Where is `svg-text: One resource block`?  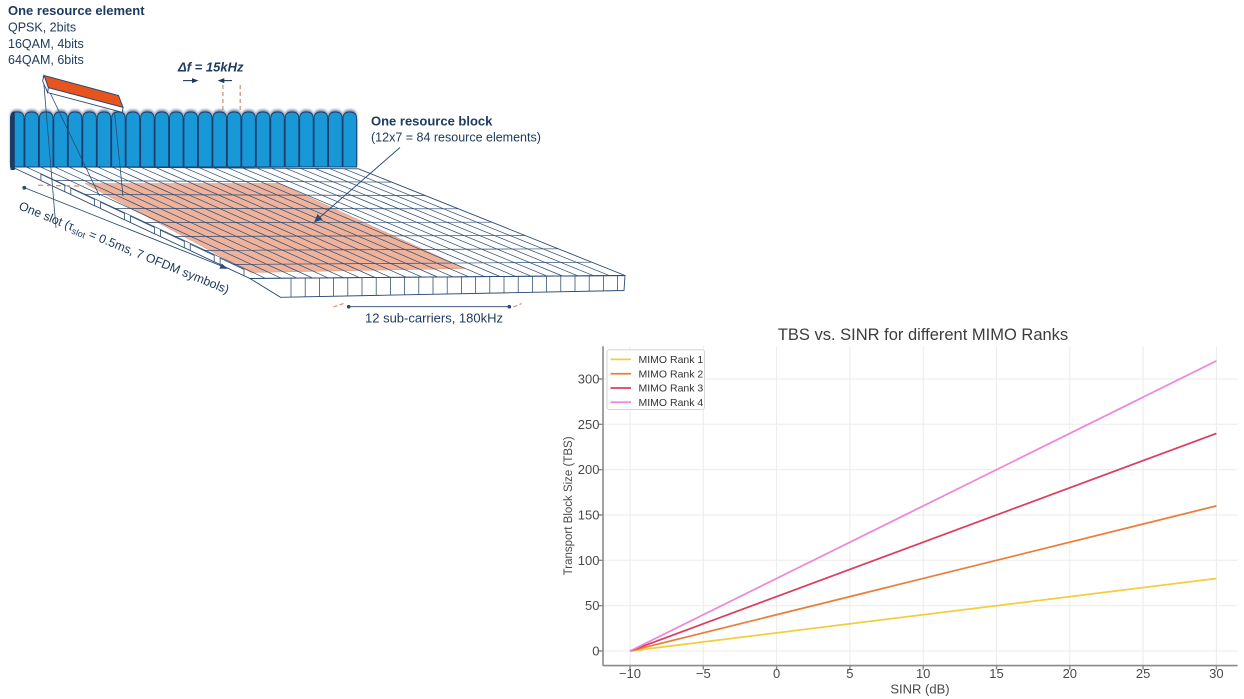
svg-text: One resource block is located at coordinates (432, 121).